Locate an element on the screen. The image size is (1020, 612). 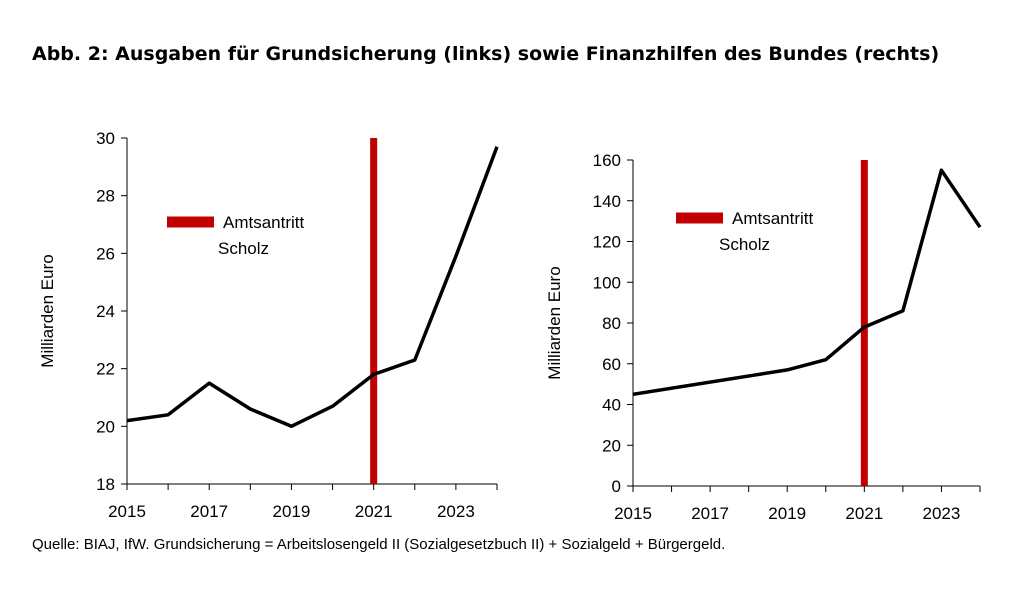
y-tick-label: 140 is located at coordinates (607, 201).